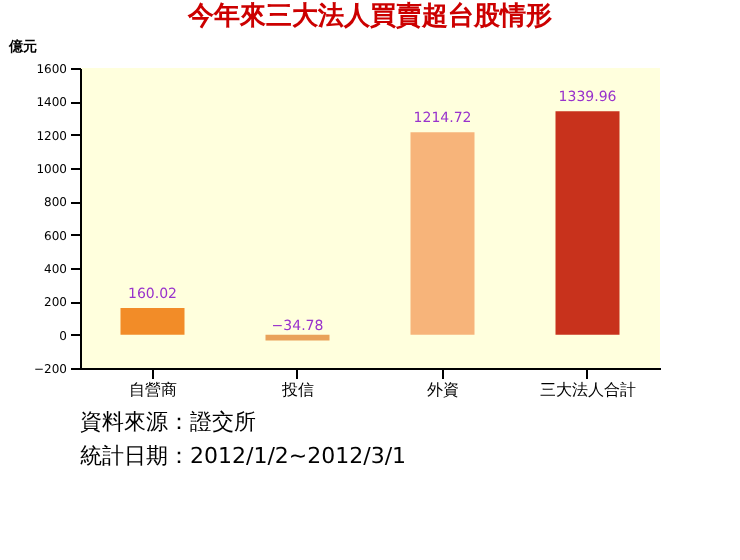  Describe the element at coordinates (243, 456) in the screenshot. I see `text: 統計日期：2012/1/2~2012/3/1` at that location.